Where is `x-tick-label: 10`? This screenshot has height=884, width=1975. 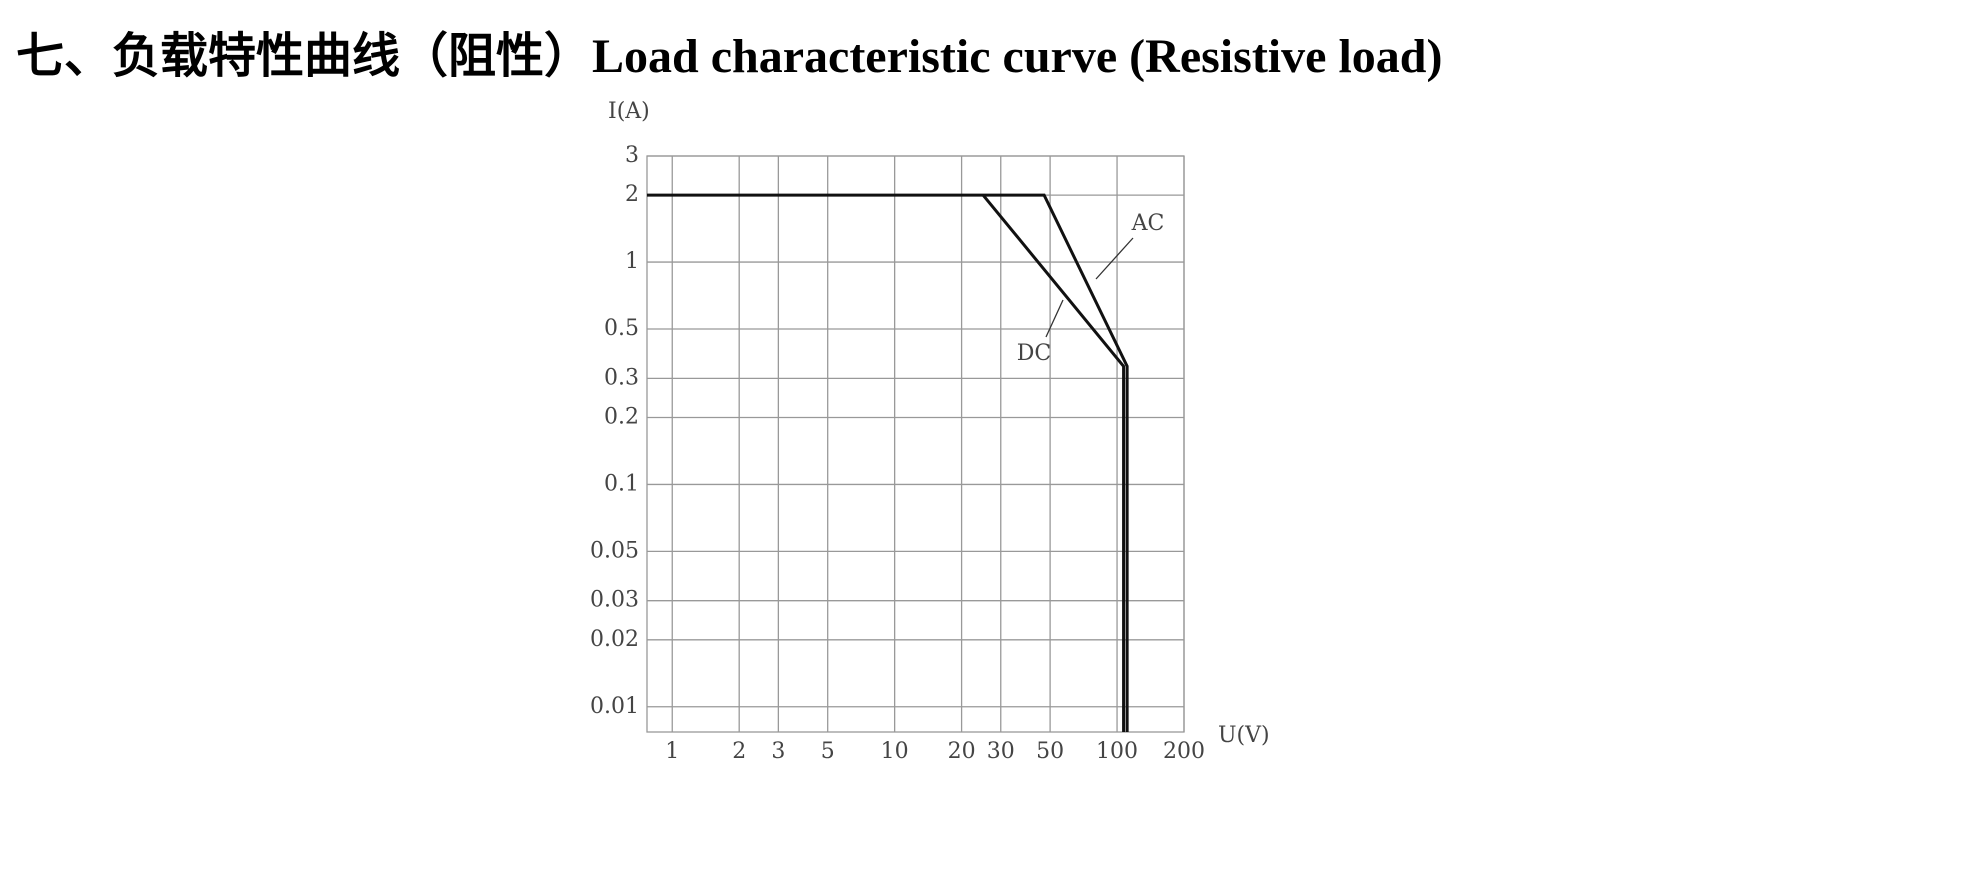 x-tick-label: 10 is located at coordinates (895, 751).